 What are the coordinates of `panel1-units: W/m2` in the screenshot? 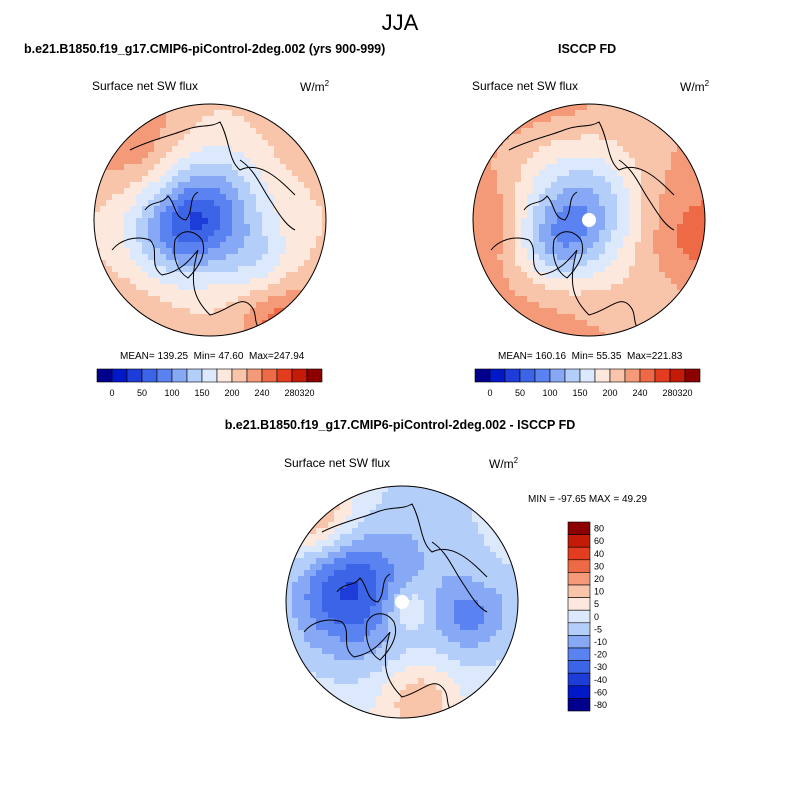 It's located at (315, 86).